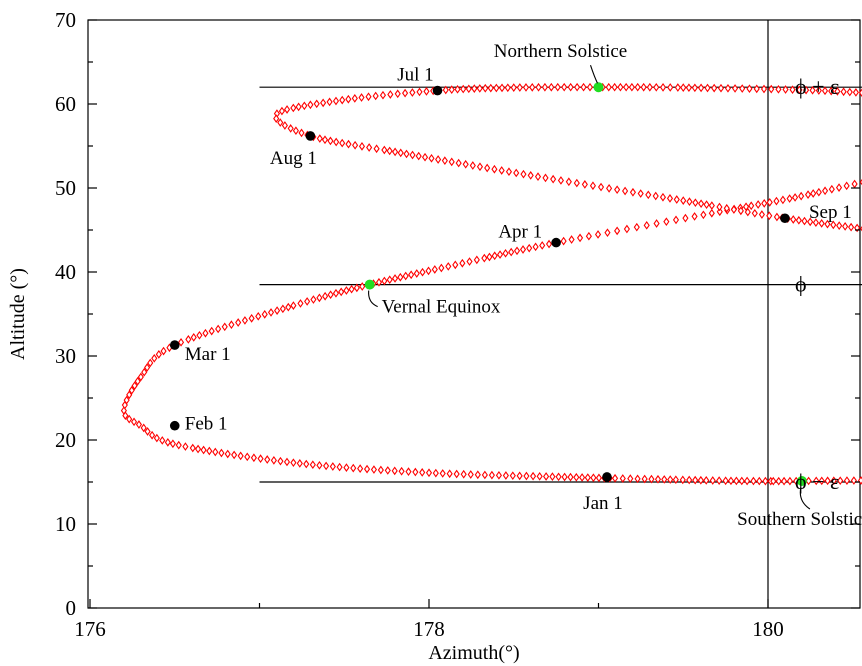  What do you see at coordinates (830, 212) in the screenshot?
I see `month-label: Sep 1` at bounding box center [830, 212].